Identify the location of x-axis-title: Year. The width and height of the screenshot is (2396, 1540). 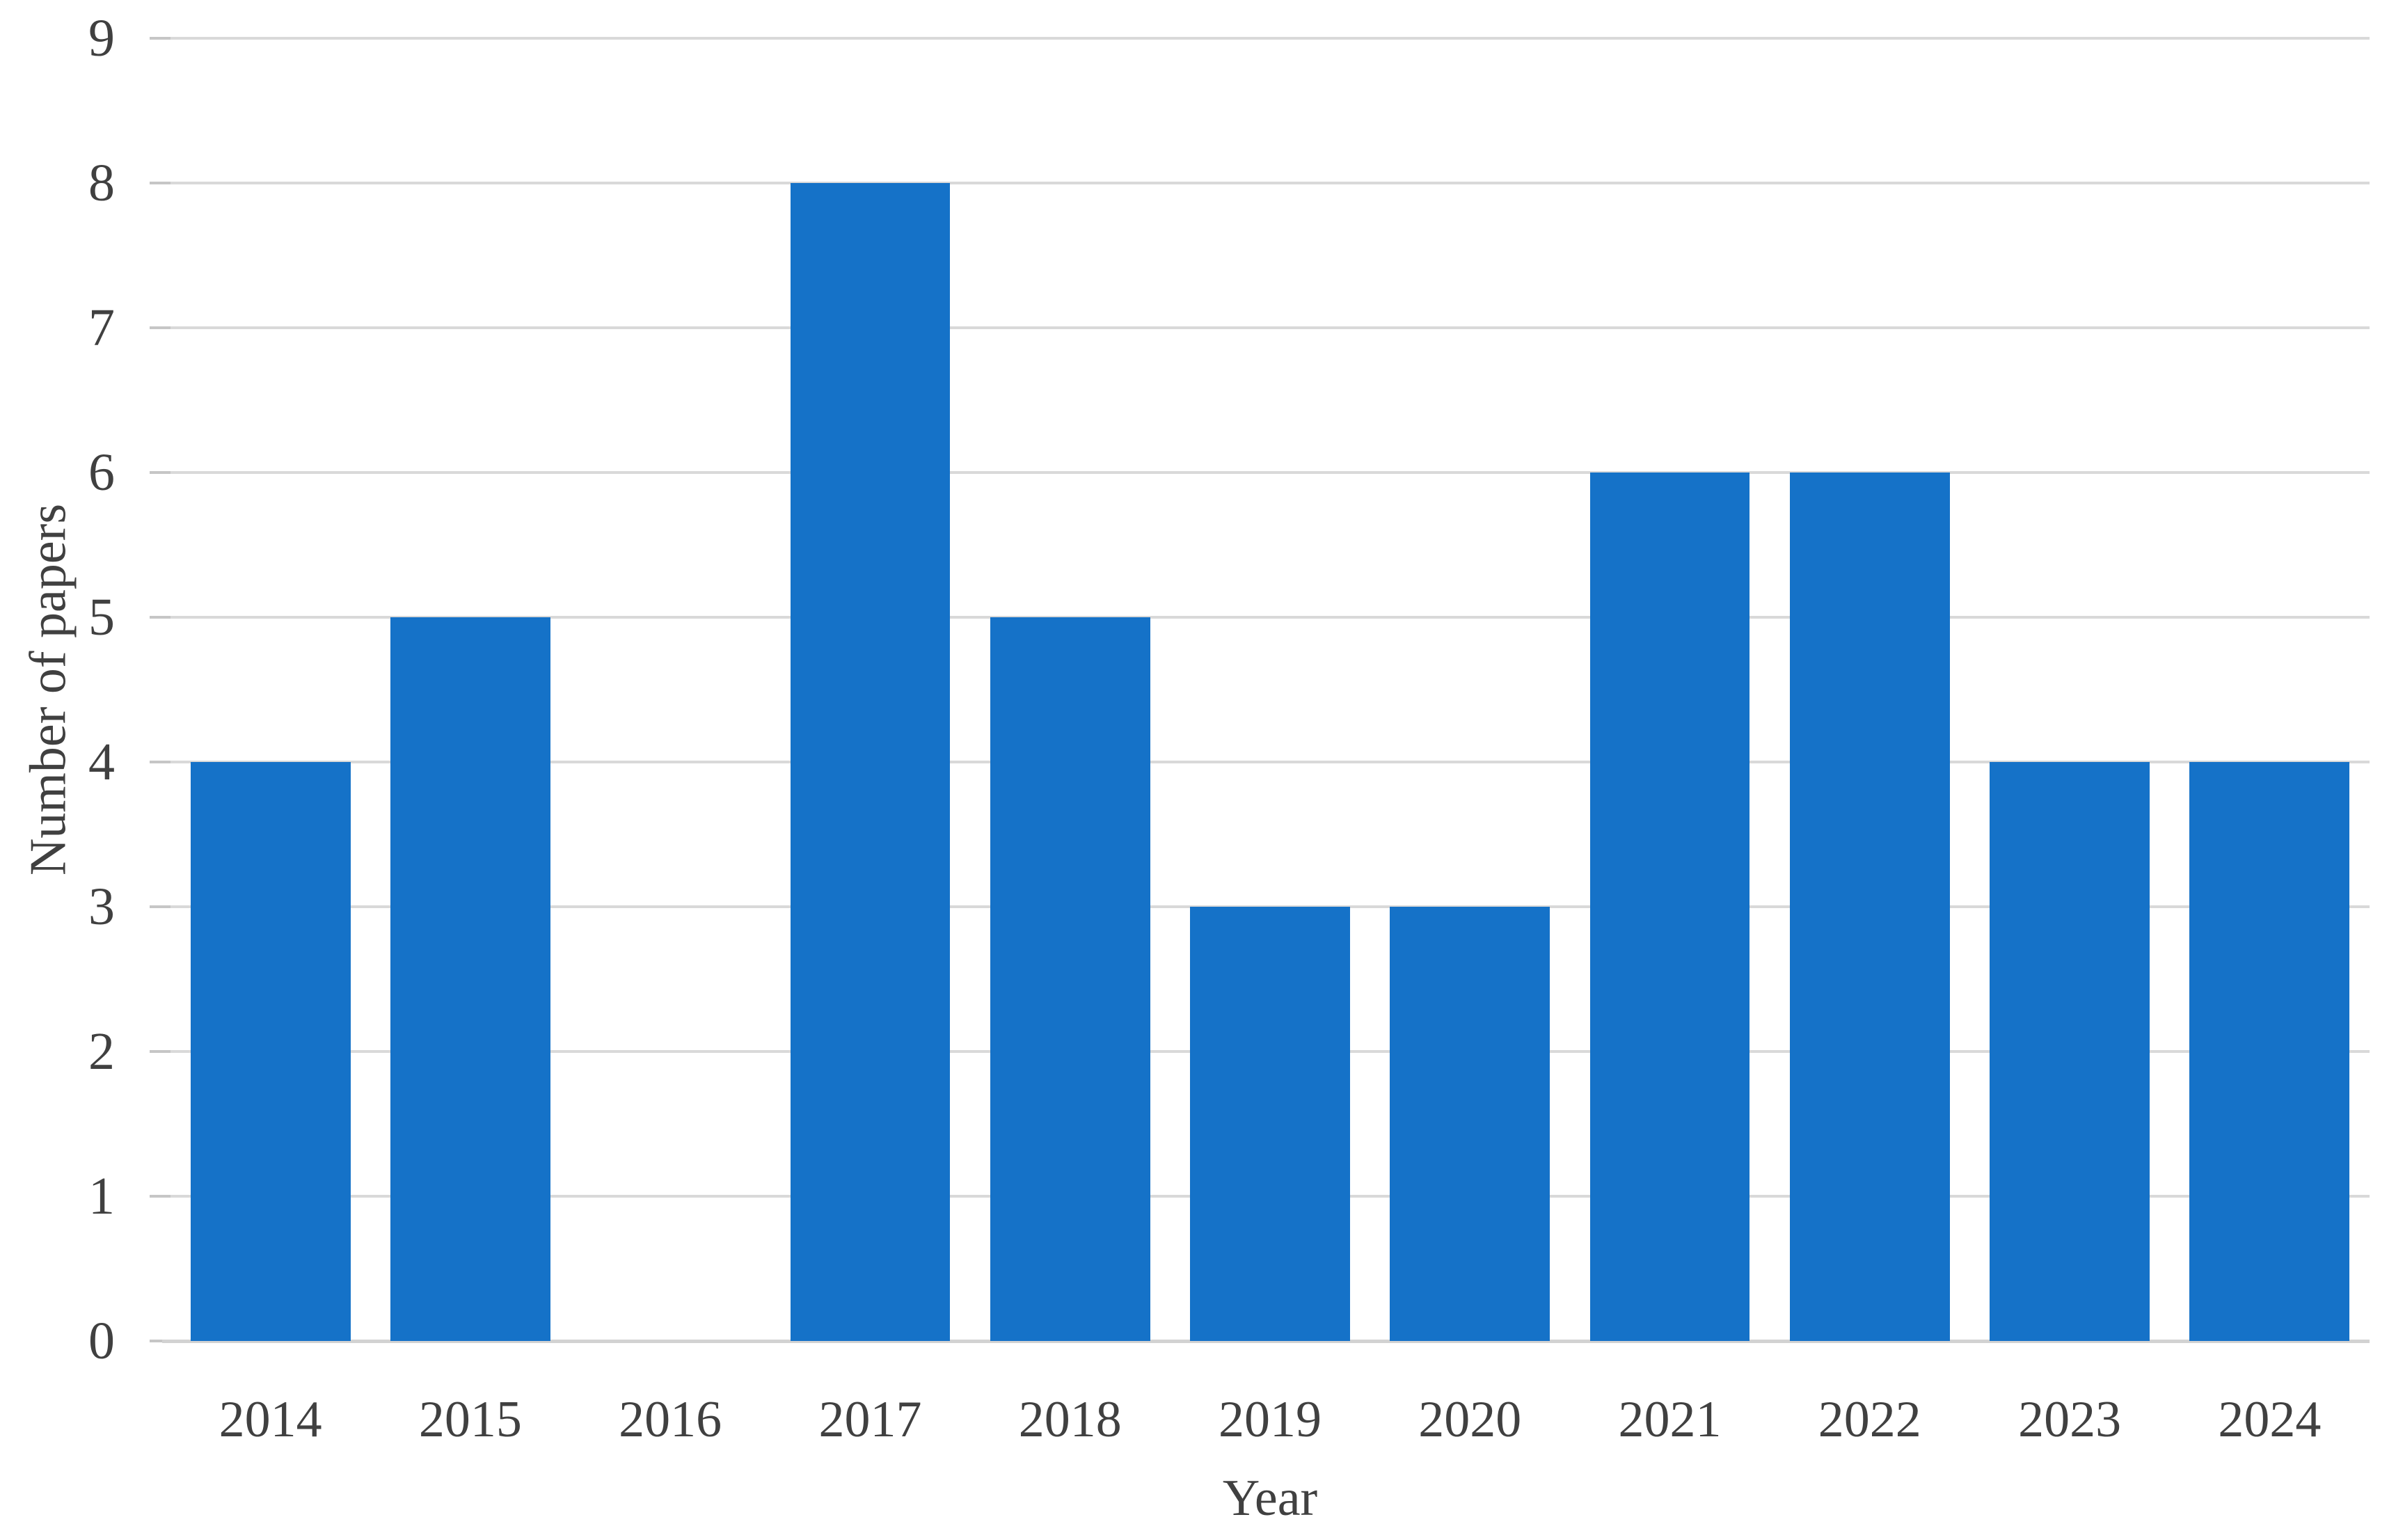
(1270, 1498).